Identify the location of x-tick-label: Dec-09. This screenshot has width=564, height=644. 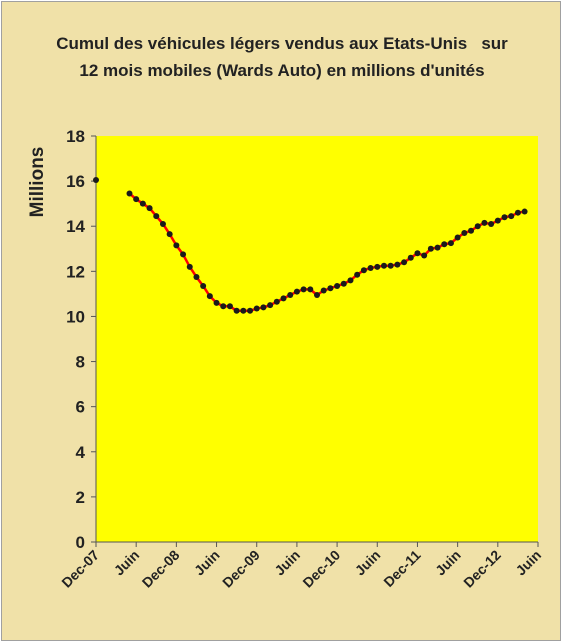
(241, 569).